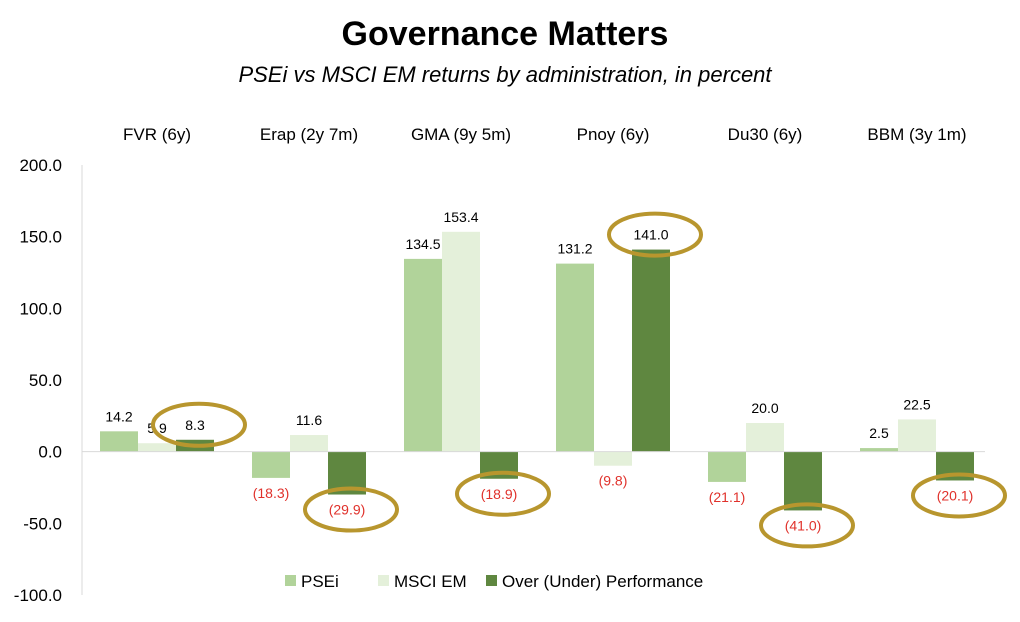 The image size is (1020, 622). I want to click on y-tick-label: 0.0, so click(50, 452).